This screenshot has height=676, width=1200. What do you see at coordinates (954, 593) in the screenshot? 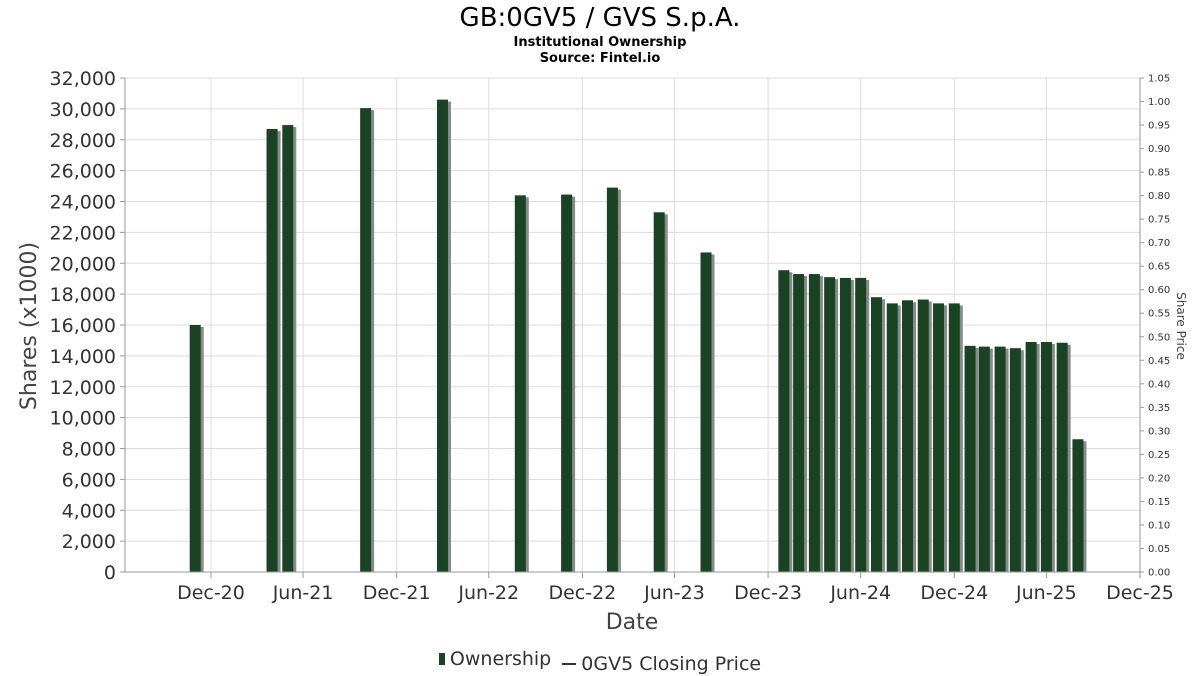
I see `x-tick-label: Dec-24` at bounding box center [954, 593].